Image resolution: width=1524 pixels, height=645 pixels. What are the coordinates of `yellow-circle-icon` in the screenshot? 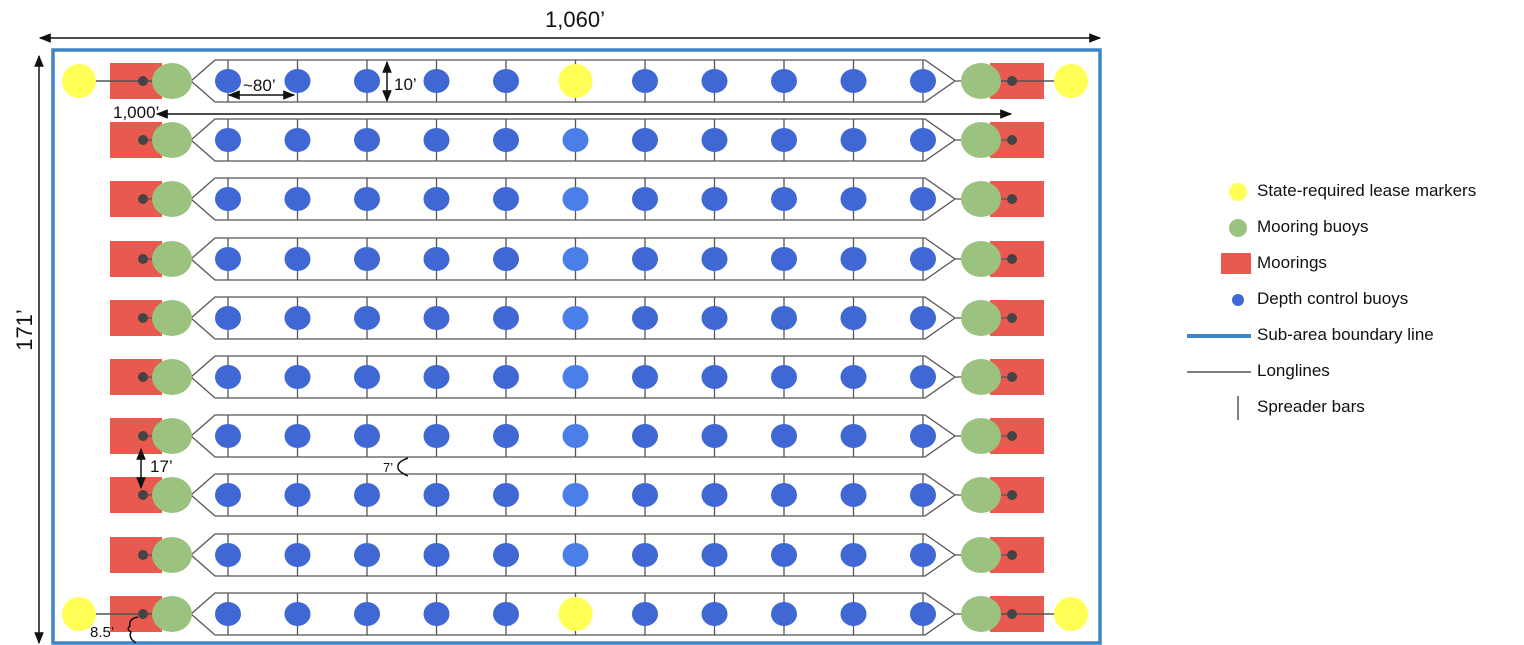 It's located at (1238, 192).